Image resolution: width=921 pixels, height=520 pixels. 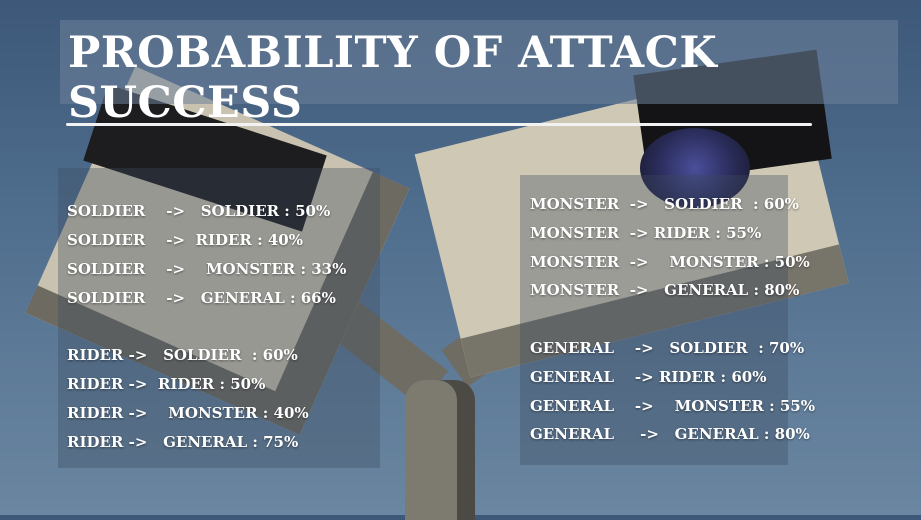 I want to click on stat-row-general-soldier: GENERAL -> SOLDIER : 70%, so click(x=667, y=348).